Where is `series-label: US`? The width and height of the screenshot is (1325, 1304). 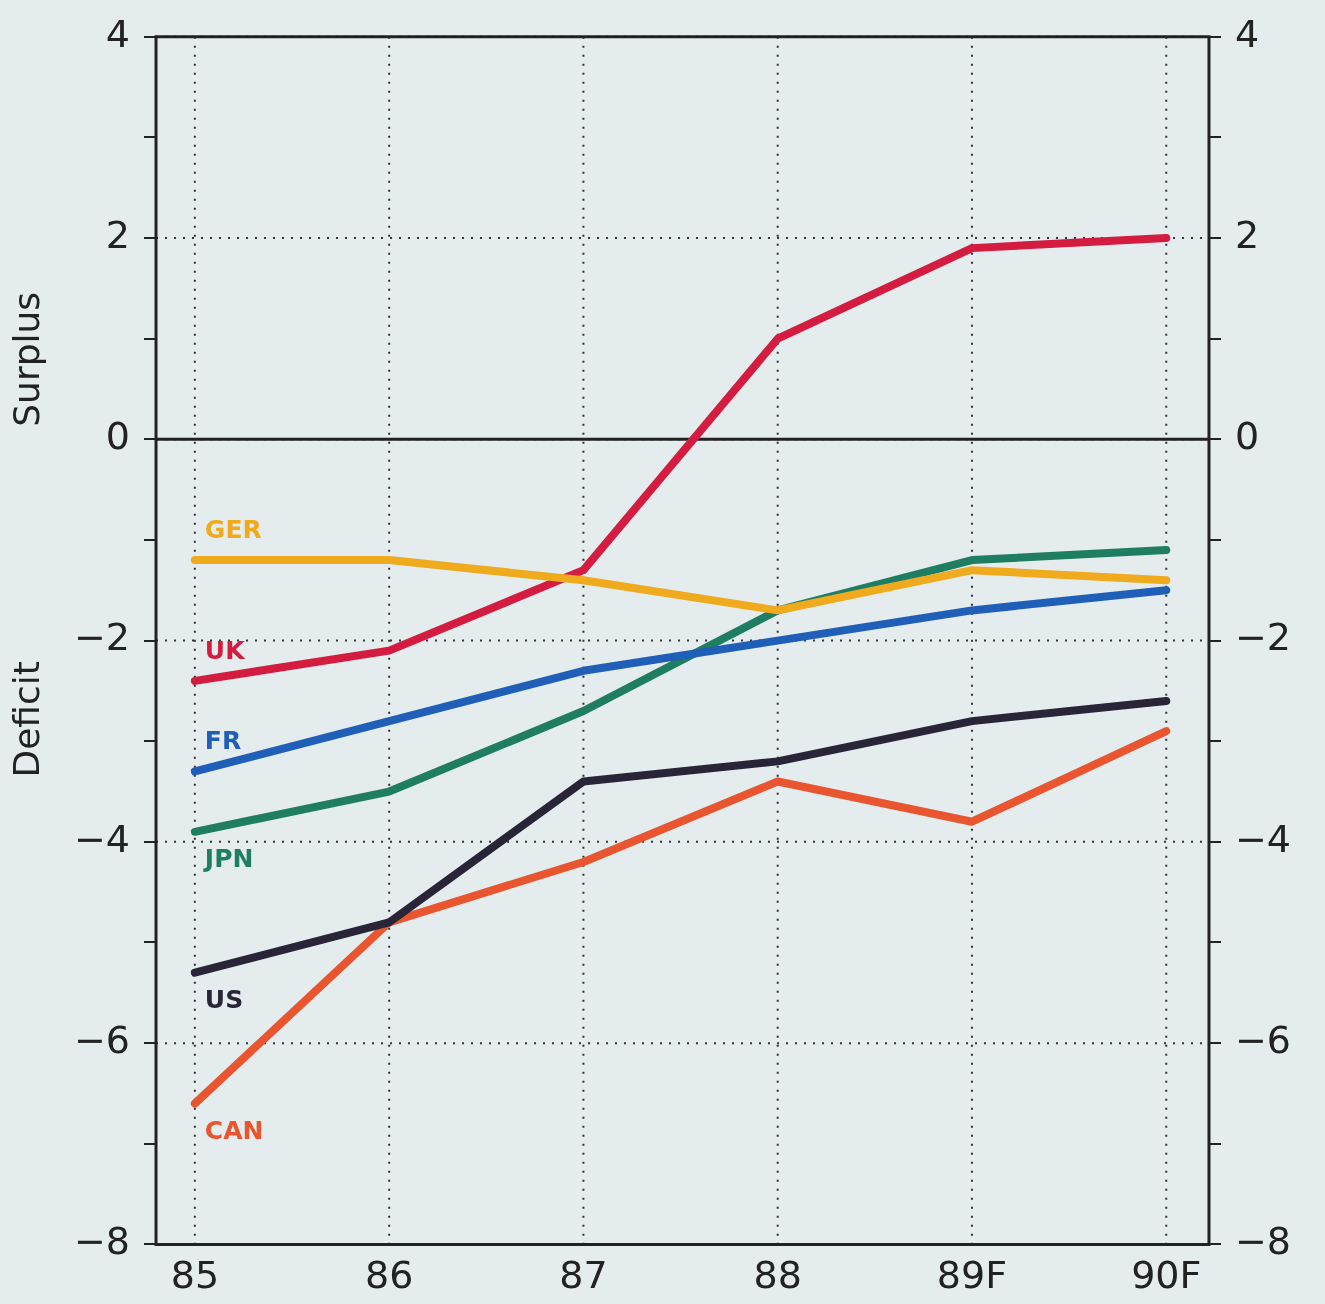 series-label: US is located at coordinates (224, 999).